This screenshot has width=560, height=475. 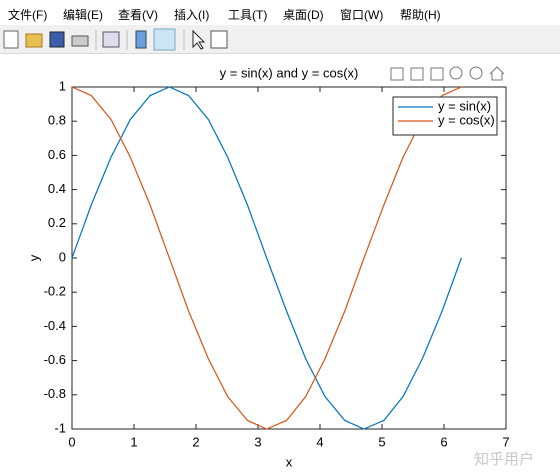 I want to click on menu-item: 文件(F), so click(x=28, y=15).